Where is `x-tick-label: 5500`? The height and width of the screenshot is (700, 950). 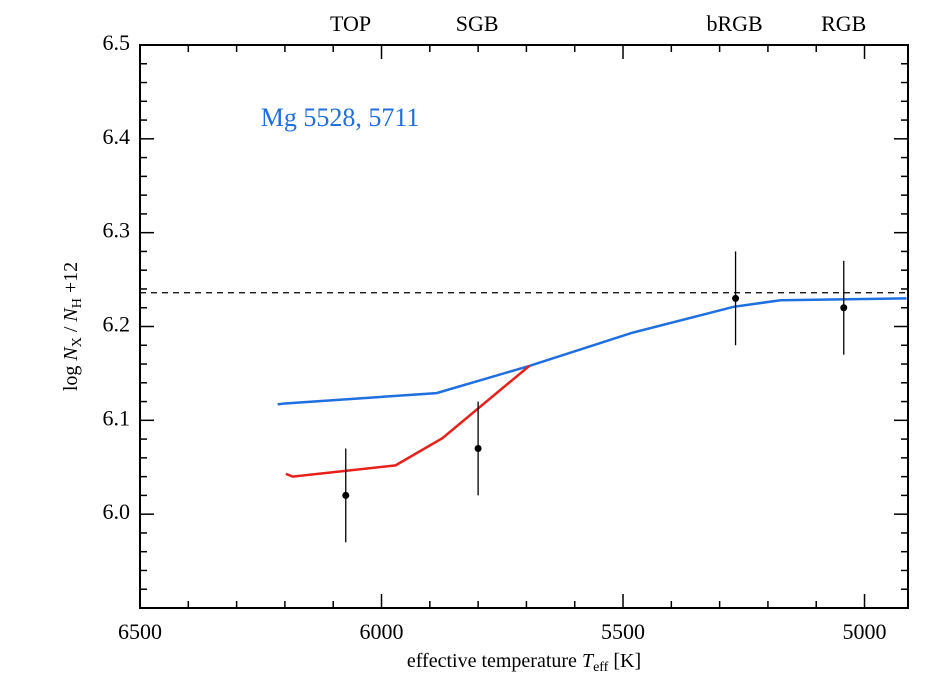 x-tick-label: 5500 is located at coordinates (623, 631).